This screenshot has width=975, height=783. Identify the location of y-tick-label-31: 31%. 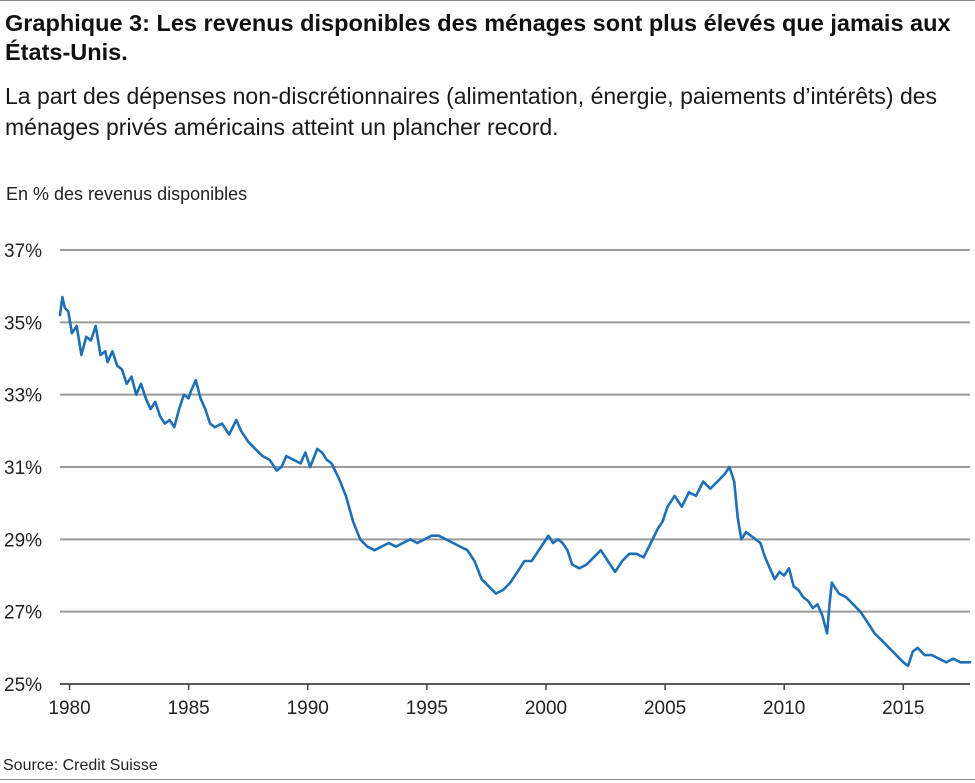
(23, 468).